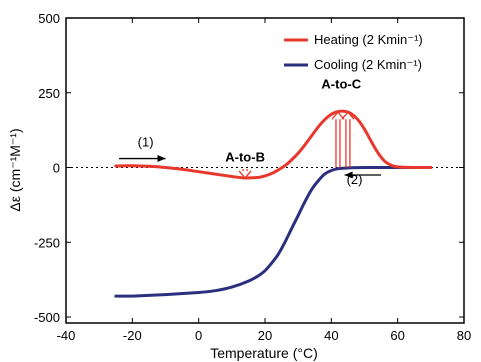 The height and width of the screenshot is (362, 481). What do you see at coordinates (15, 169) in the screenshot?
I see `y-axis-label: Δε (cm⁻¹M⁻¹)` at bounding box center [15, 169].